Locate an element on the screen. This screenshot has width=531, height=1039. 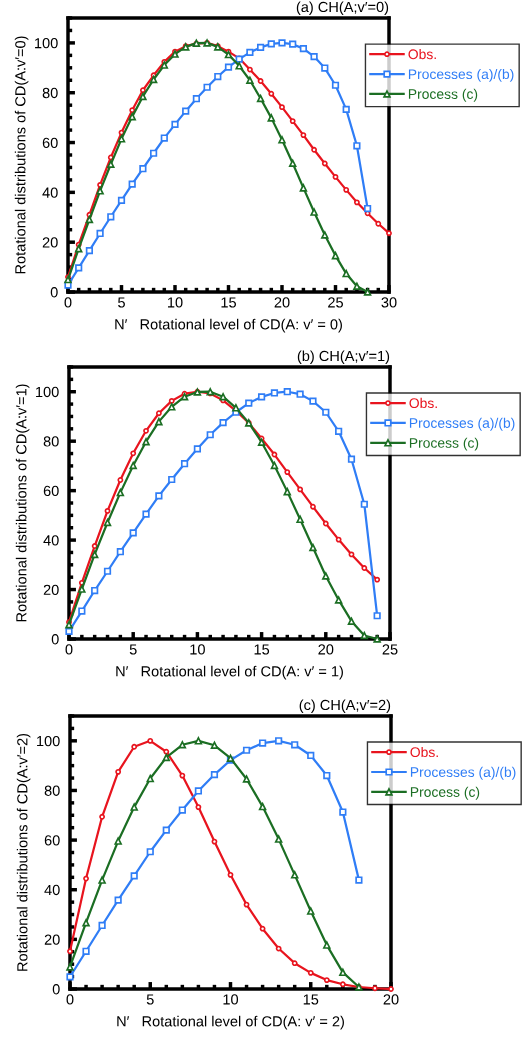
chart-title: (a) CH(A;v′=0) is located at coordinates (342, 8).